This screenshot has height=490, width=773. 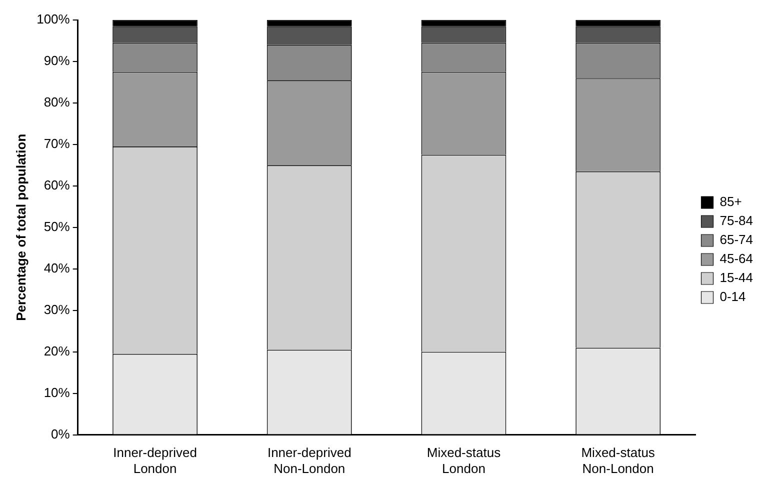 I want to click on y-tick-label: 100%, so click(x=53, y=19).